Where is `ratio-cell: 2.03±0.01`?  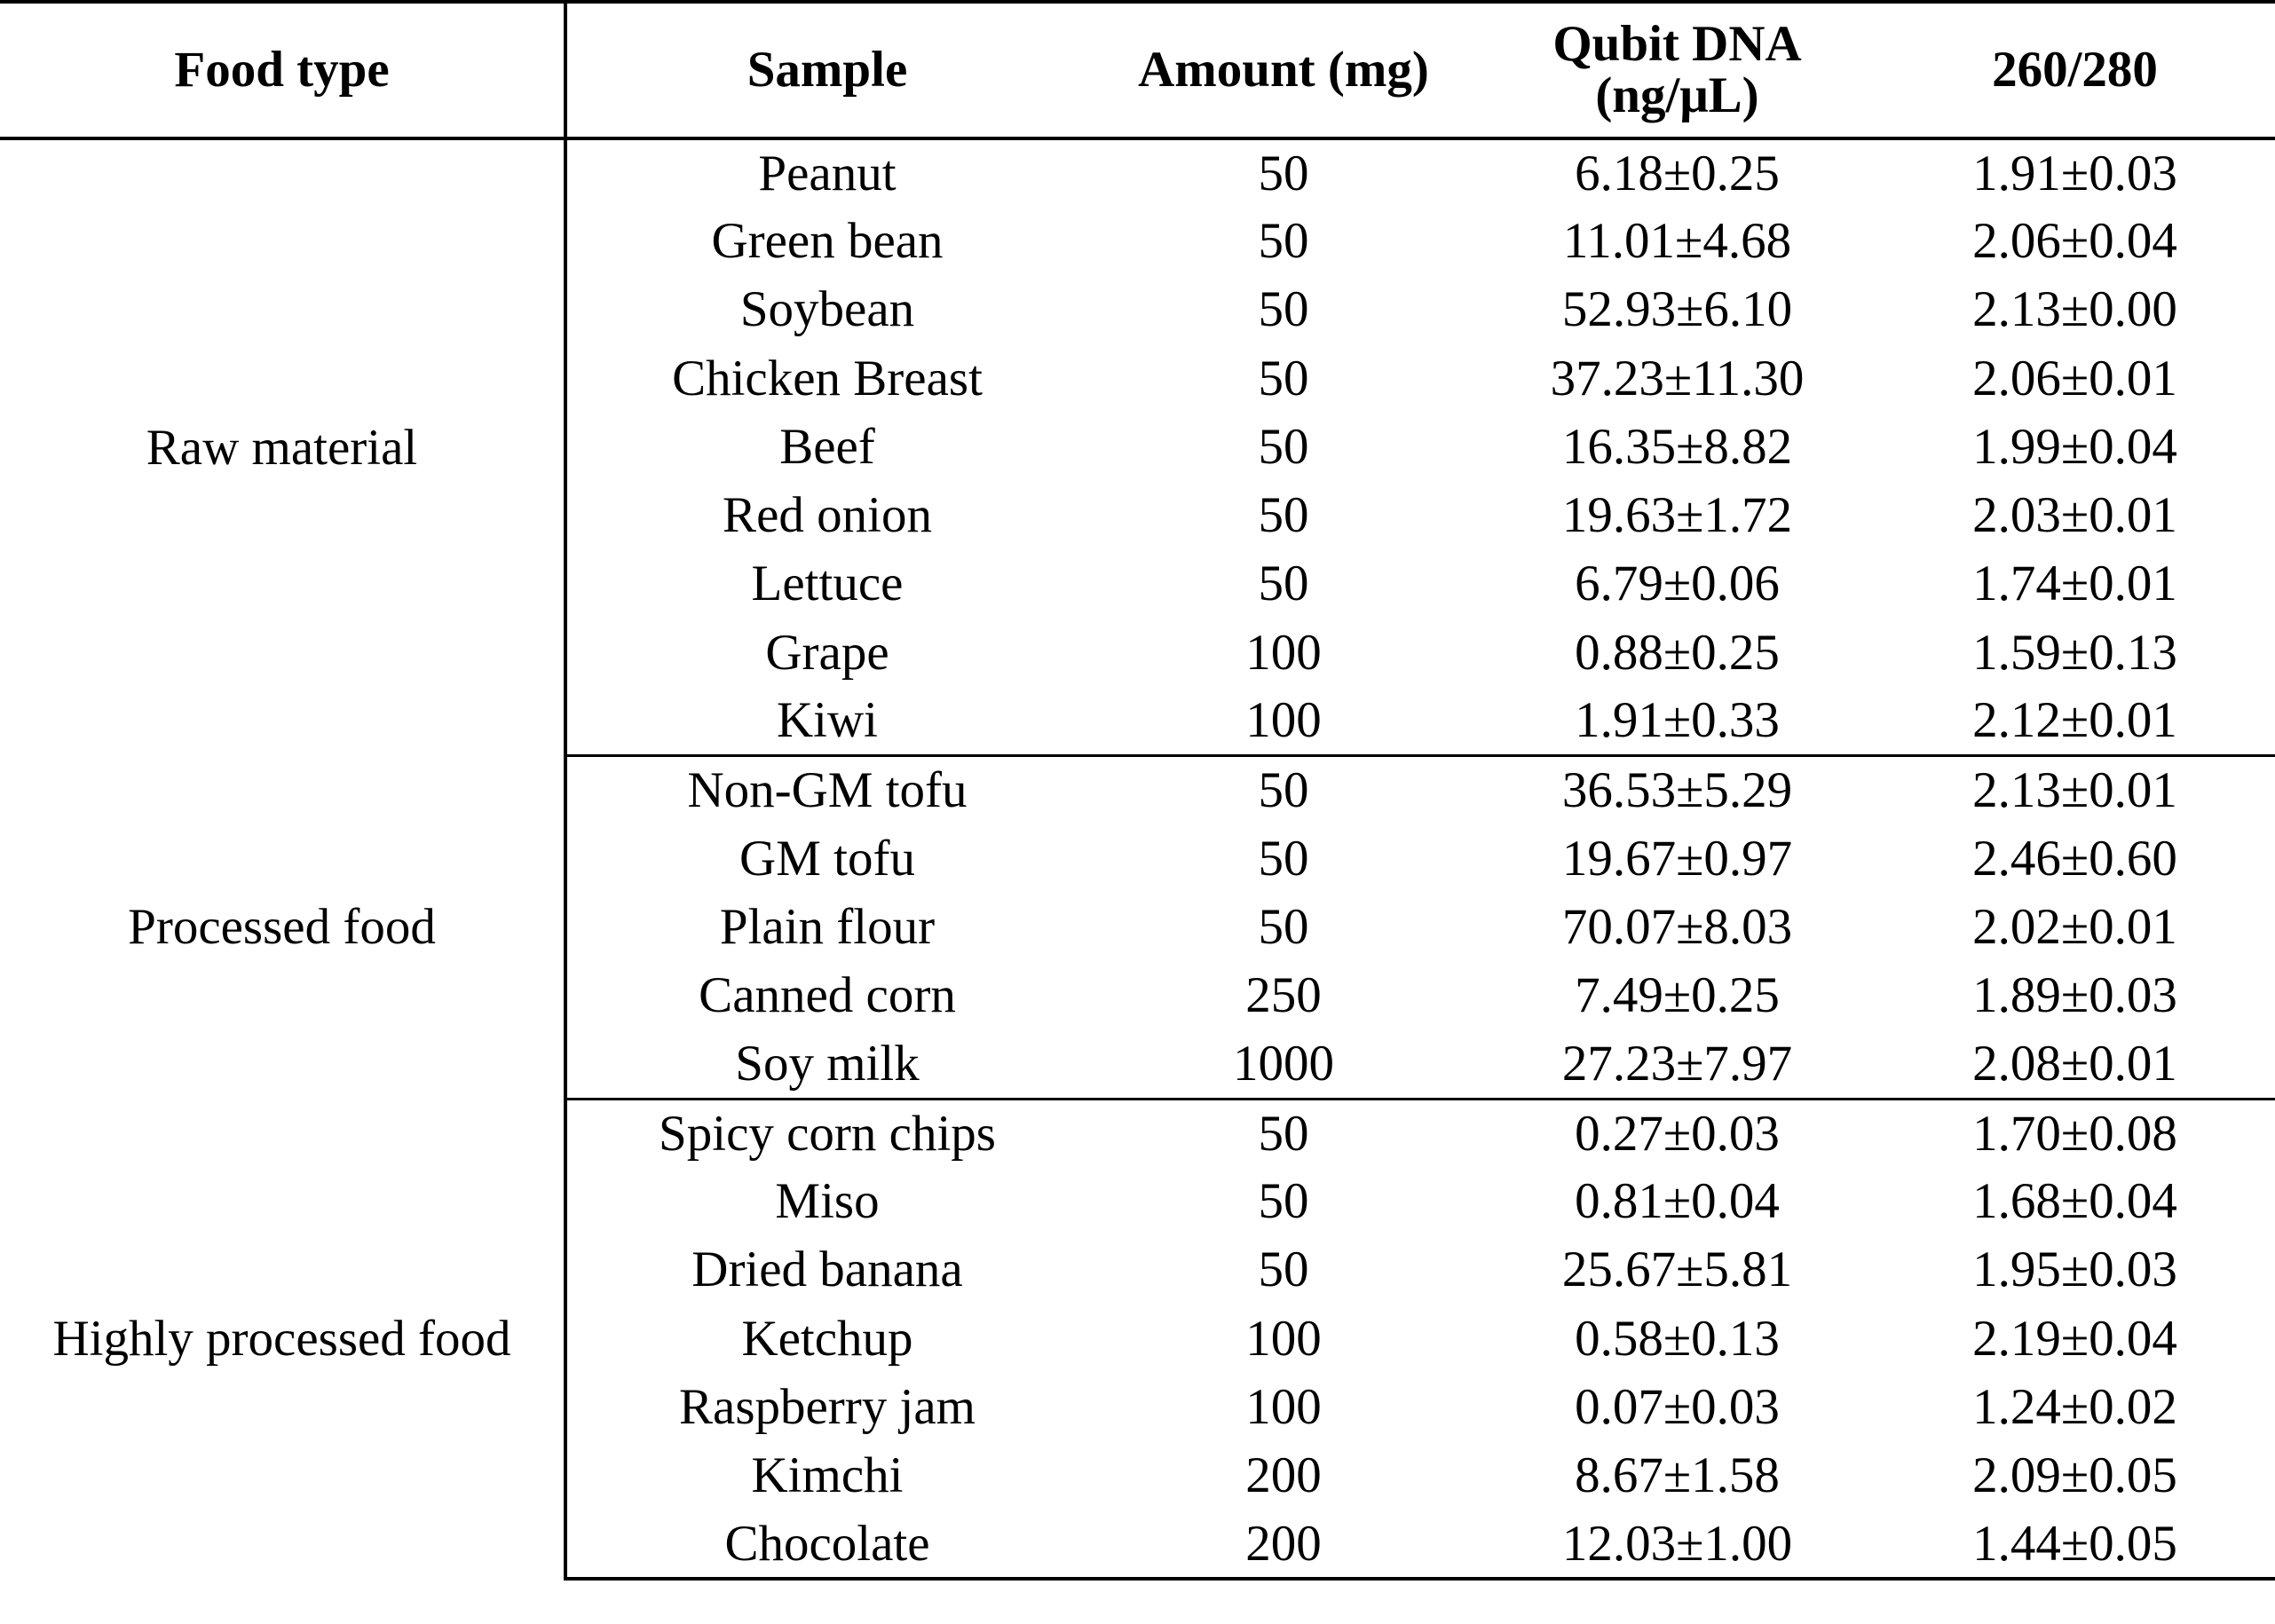
ratio-cell: 2.03±0.01 is located at coordinates (2074, 515).